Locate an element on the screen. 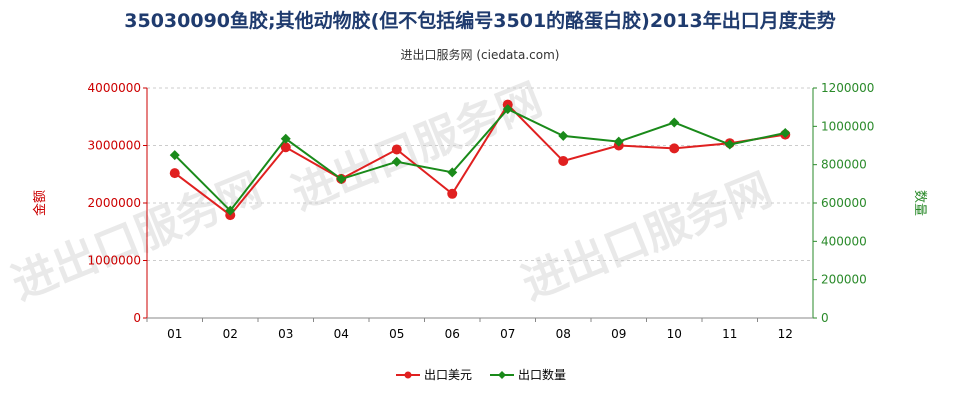 Image resolution: width=960 pixels, height=400 pixels. right-tick-label-6: 1200000 is located at coordinates (847, 88).